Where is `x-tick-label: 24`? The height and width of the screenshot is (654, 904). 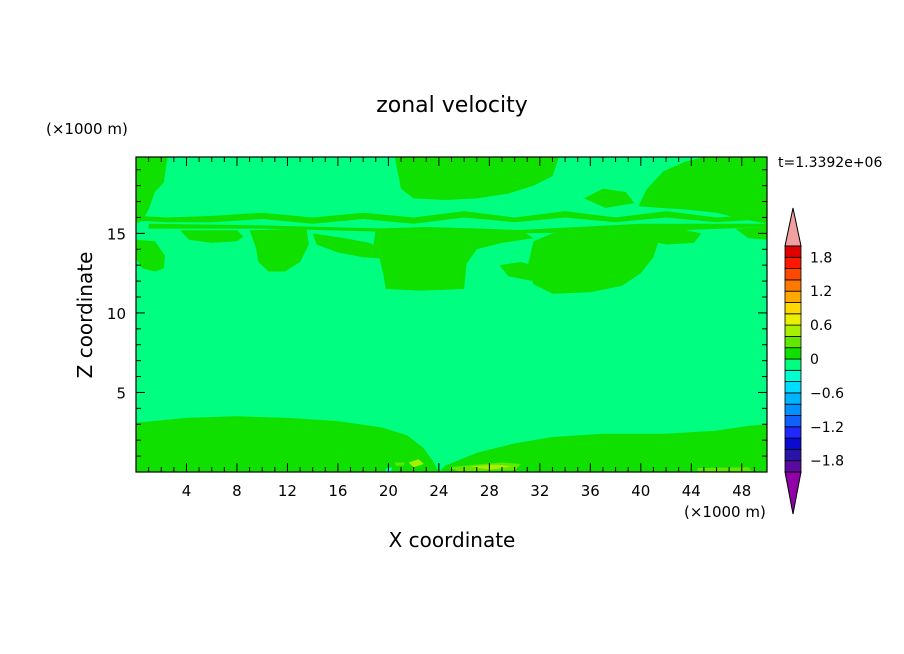
x-tick-label: 24 is located at coordinates (438, 491).